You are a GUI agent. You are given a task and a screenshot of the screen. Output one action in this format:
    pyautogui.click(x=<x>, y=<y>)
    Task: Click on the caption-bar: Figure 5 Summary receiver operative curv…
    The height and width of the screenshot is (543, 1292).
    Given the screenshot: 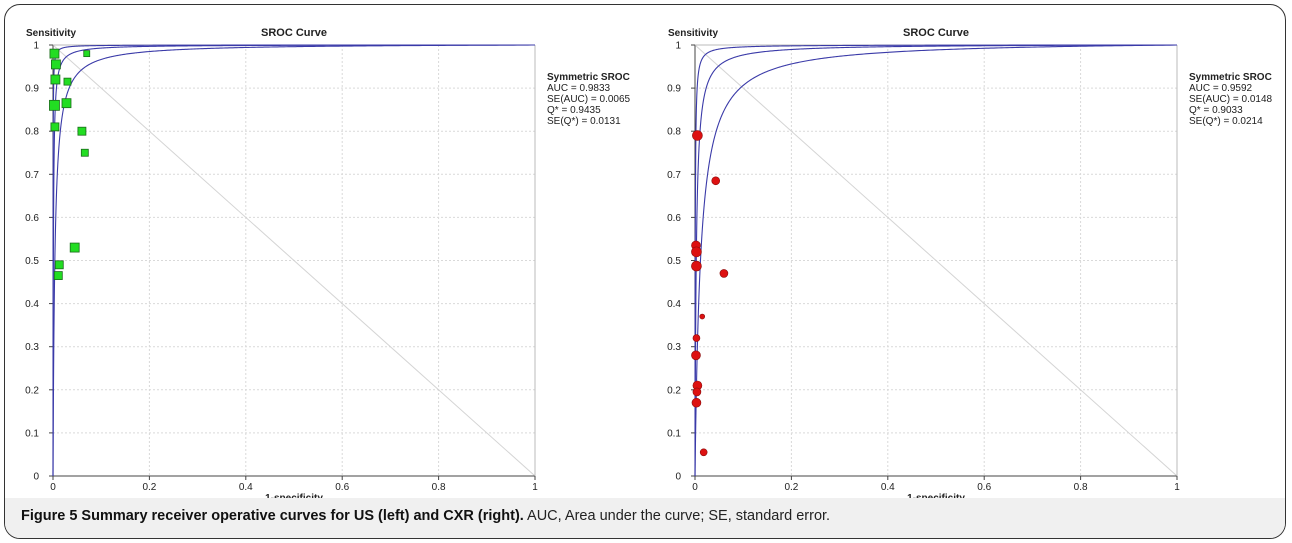 What is the action you would take?
    pyautogui.click(x=645, y=518)
    